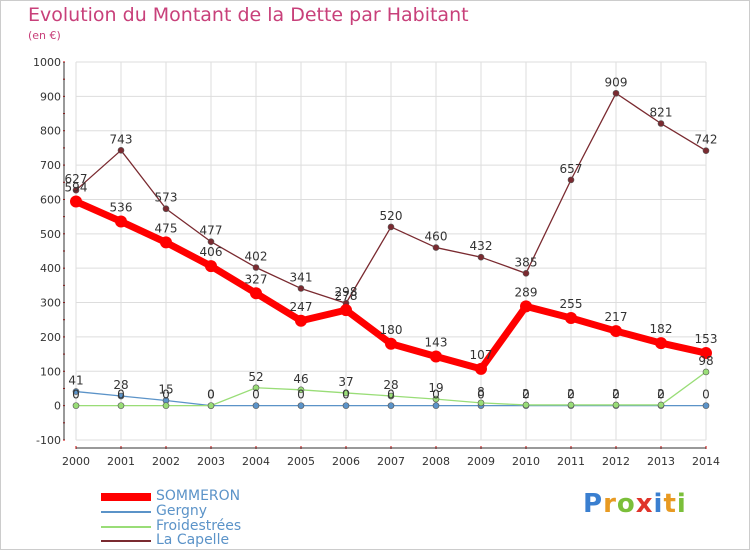 This screenshot has width=750, height=550. I want to click on legend-swatch-sommeron, so click(126, 497).